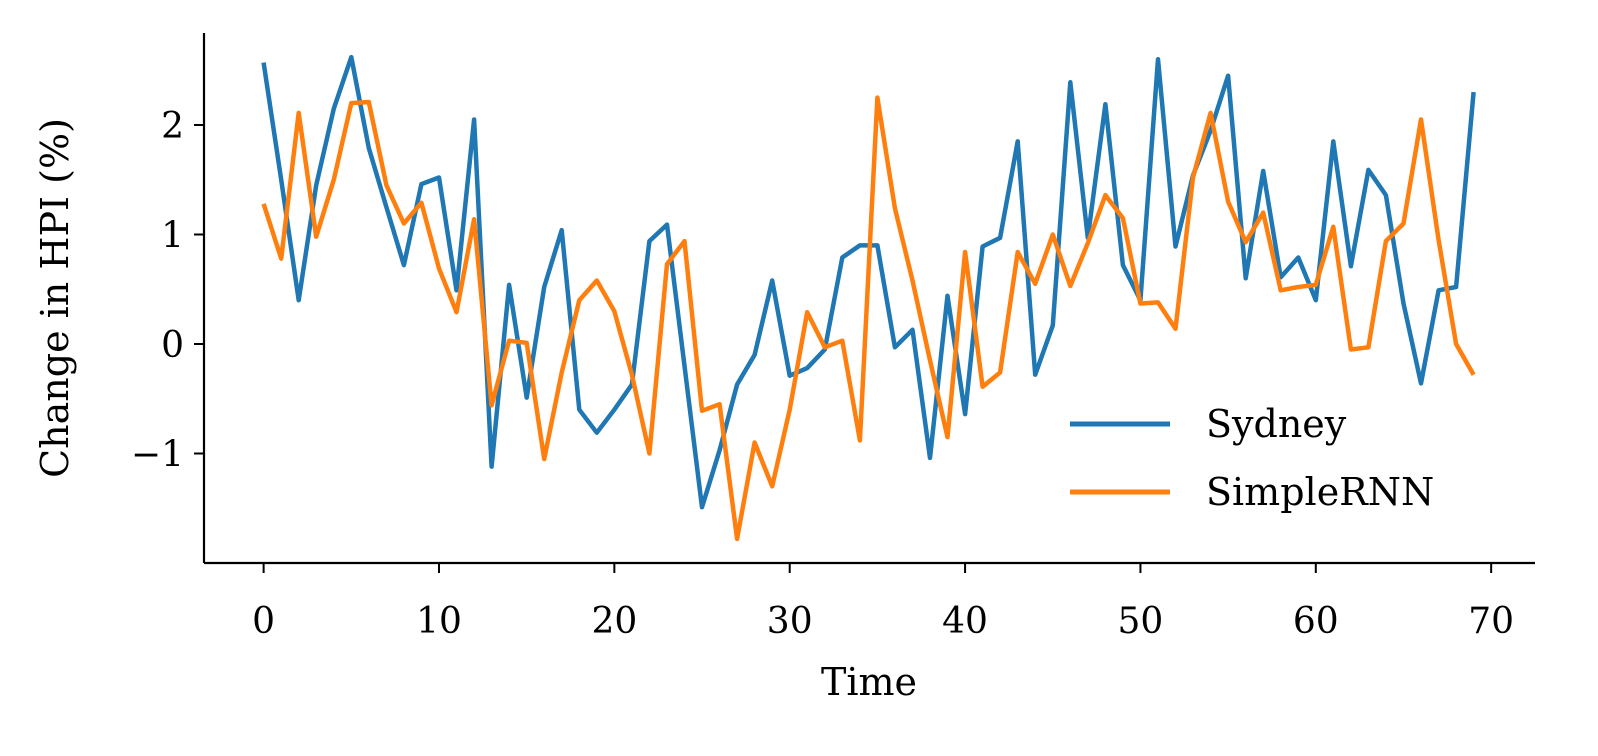 The image size is (1598, 756). Describe the element at coordinates (172, 345) in the screenshot. I see `y-tick-label: 0` at that location.